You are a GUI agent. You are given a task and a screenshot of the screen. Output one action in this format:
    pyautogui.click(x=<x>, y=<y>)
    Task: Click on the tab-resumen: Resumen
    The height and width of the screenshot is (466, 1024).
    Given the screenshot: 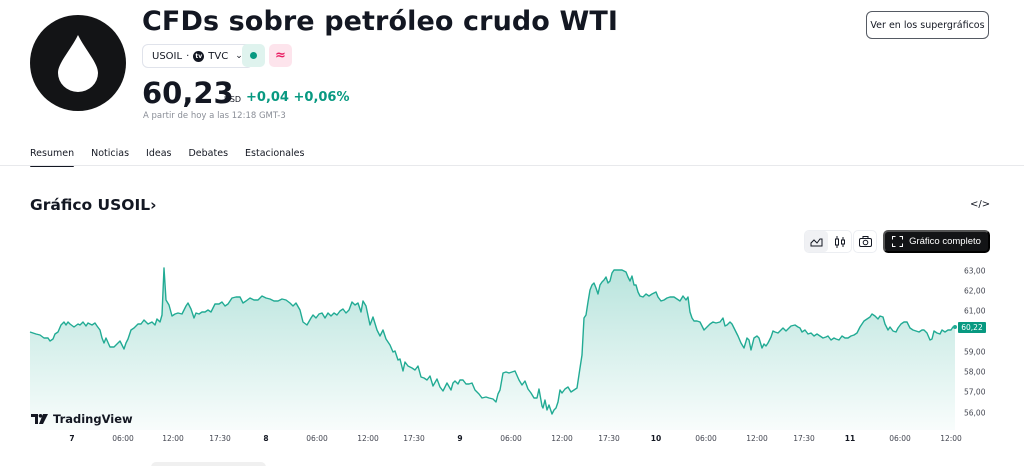 What is the action you would take?
    pyautogui.click(x=52, y=157)
    